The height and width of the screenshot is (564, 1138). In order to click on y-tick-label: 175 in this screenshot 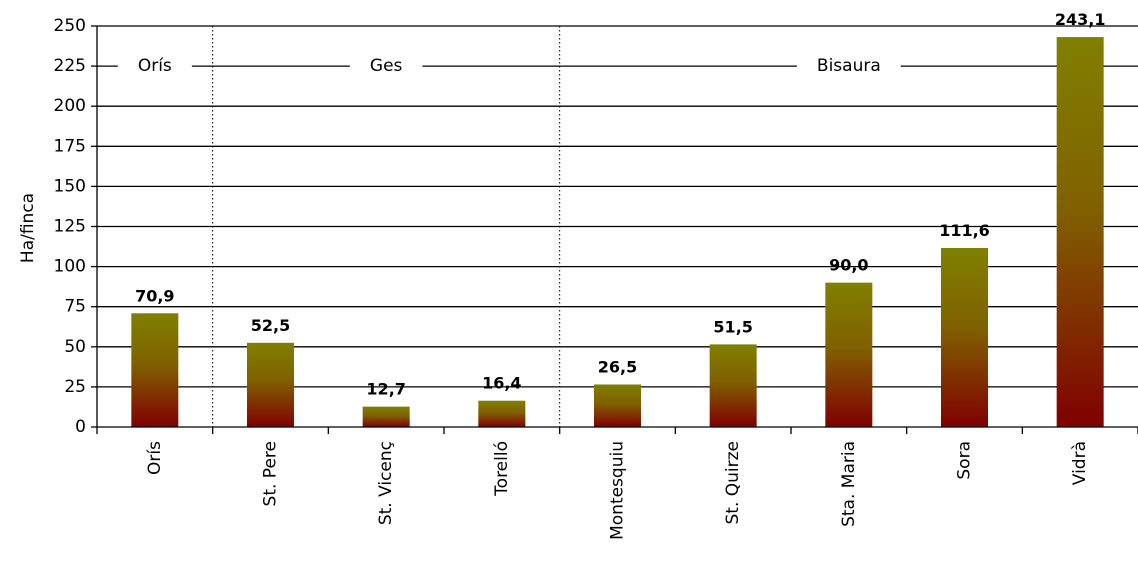, I will do `click(70, 146)`.